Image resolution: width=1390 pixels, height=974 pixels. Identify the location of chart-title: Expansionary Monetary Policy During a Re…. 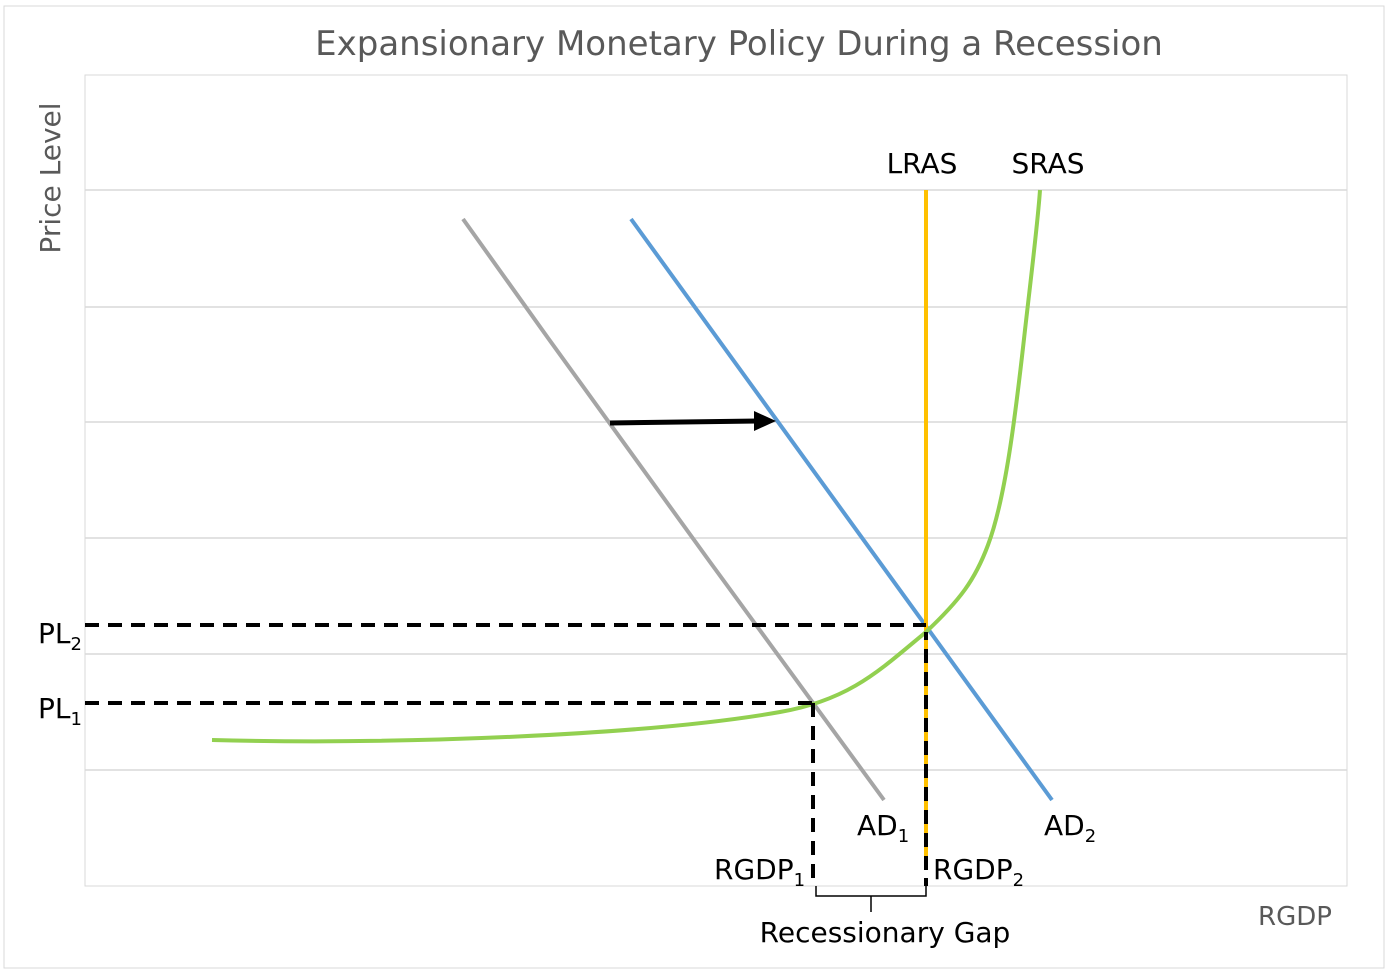
(739, 44).